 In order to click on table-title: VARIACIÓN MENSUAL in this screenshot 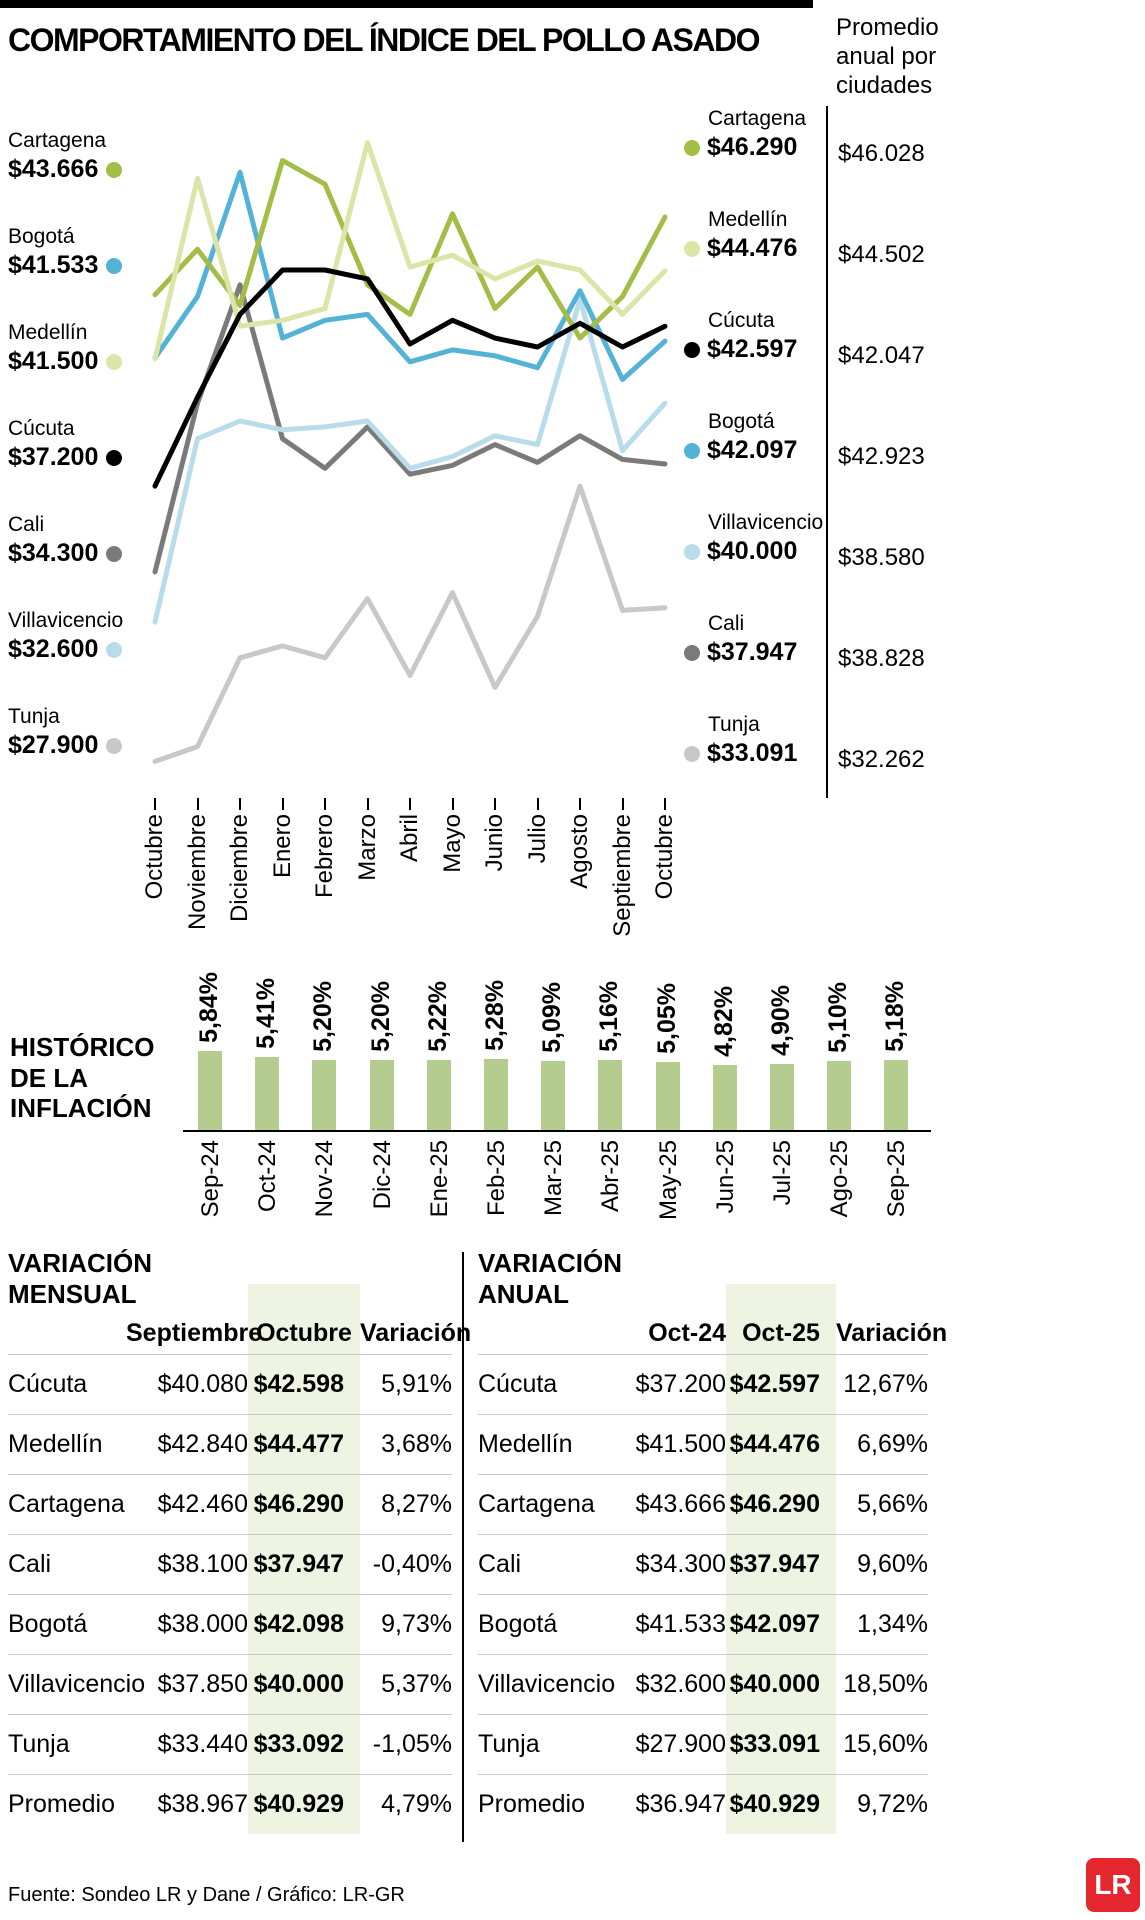, I will do `click(80, 1278)`.